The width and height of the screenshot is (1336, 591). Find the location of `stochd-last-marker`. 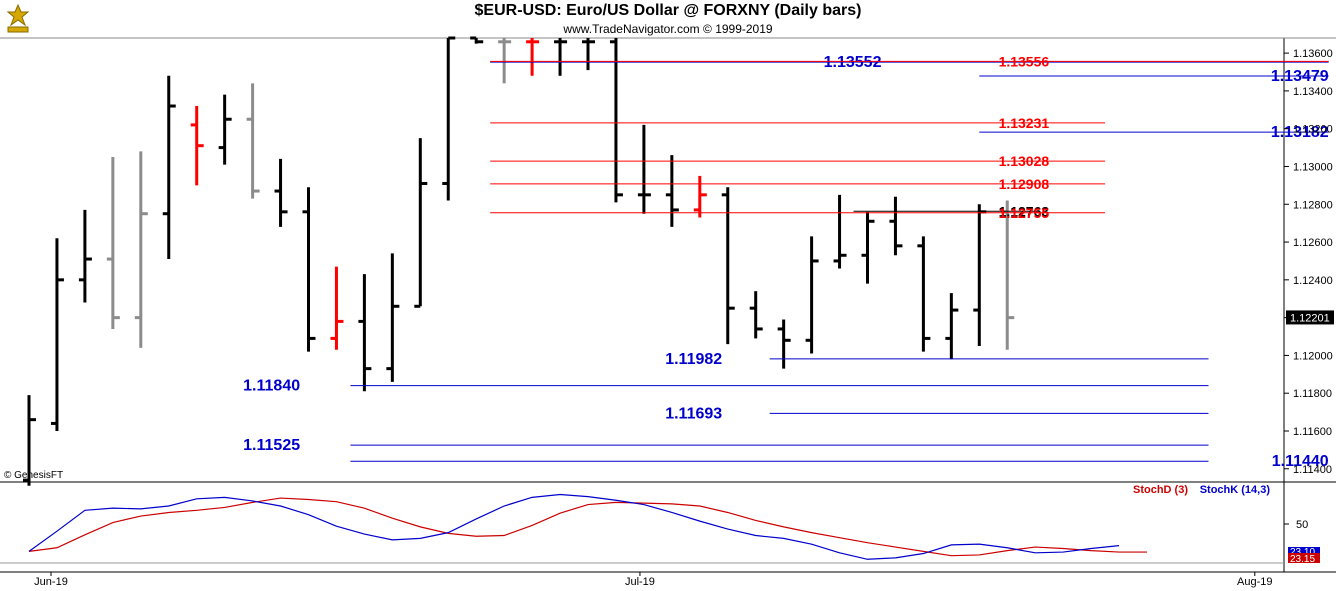

stochd-last-marker is located at coordinates (1304, 558).